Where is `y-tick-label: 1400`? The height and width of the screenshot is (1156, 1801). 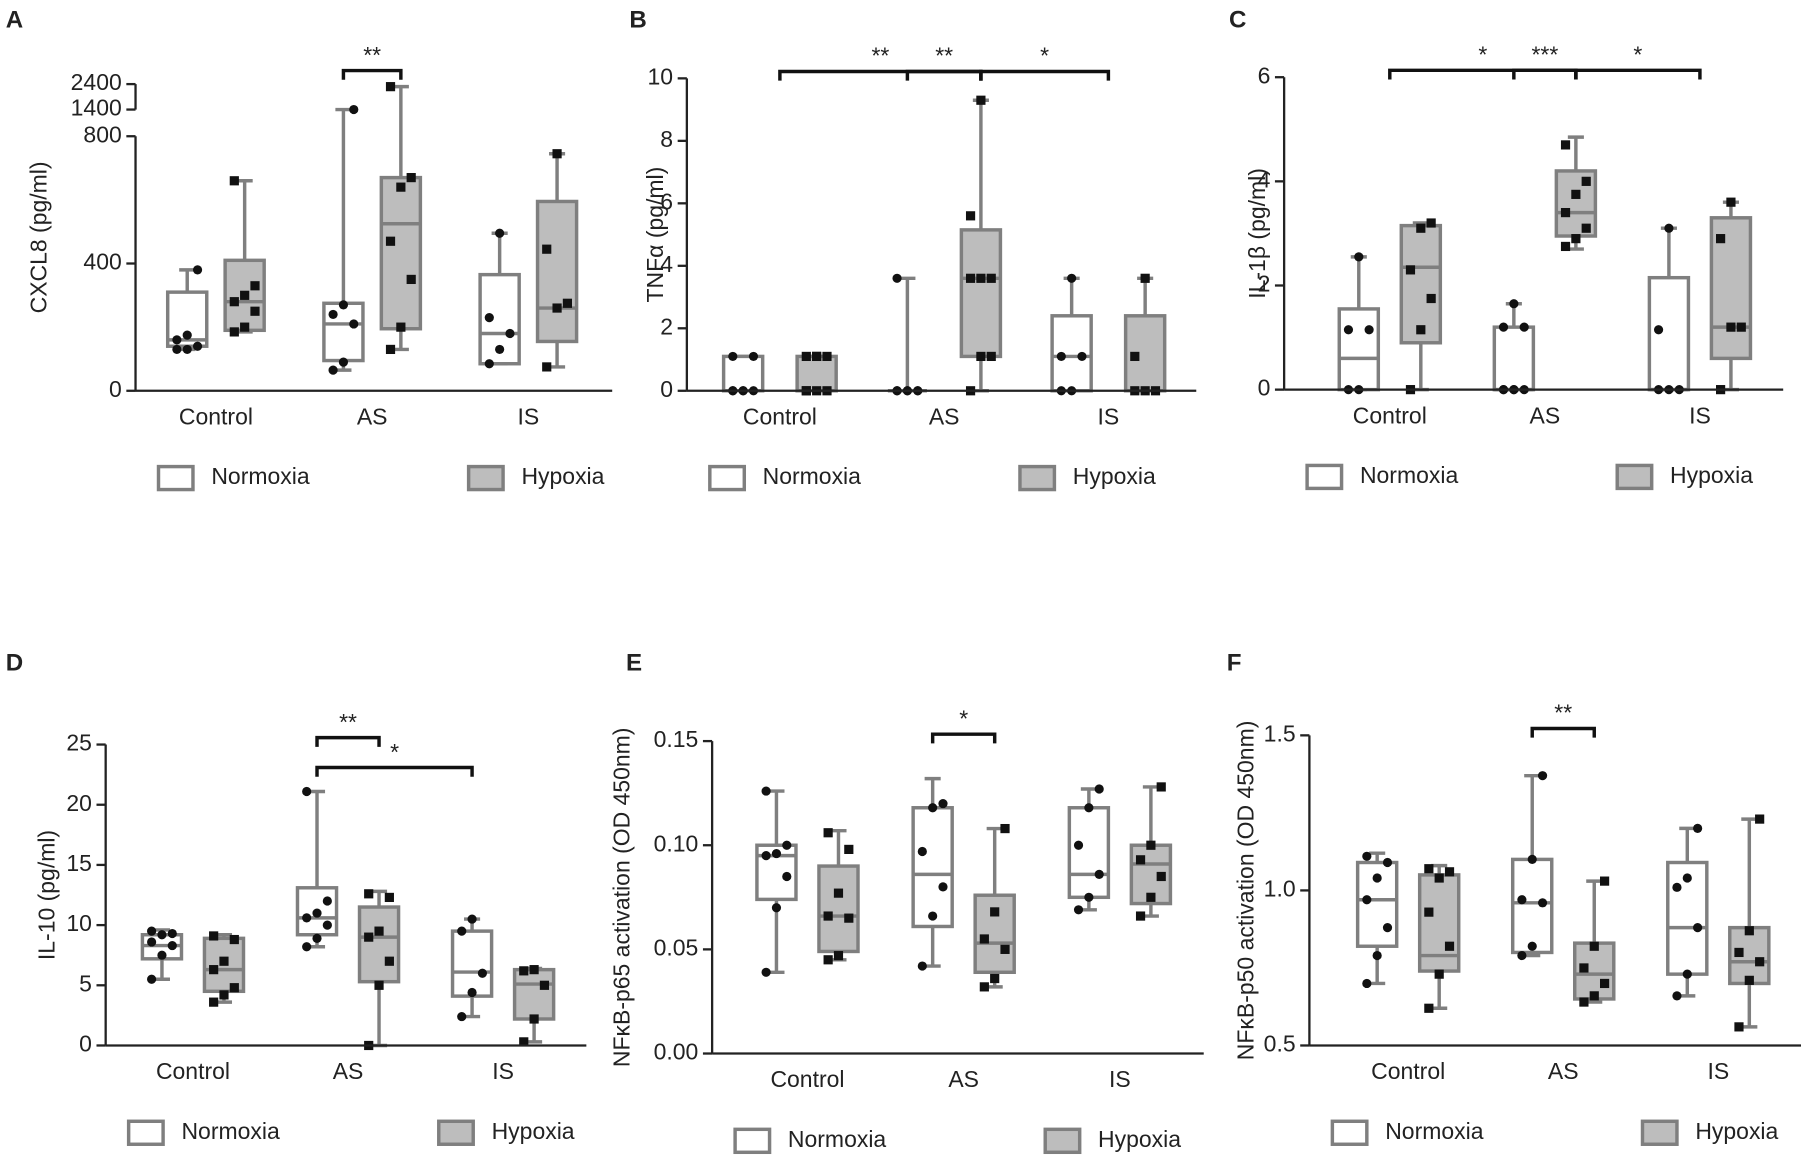 y-tick-label: 1400 is located at coordinates (96, 108).